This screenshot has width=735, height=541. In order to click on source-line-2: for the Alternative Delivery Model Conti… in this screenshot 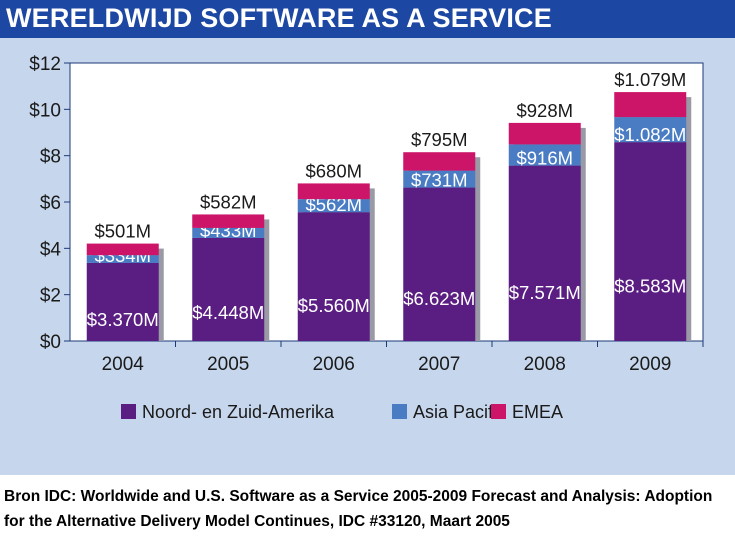, I will do `click(257, 521)`.